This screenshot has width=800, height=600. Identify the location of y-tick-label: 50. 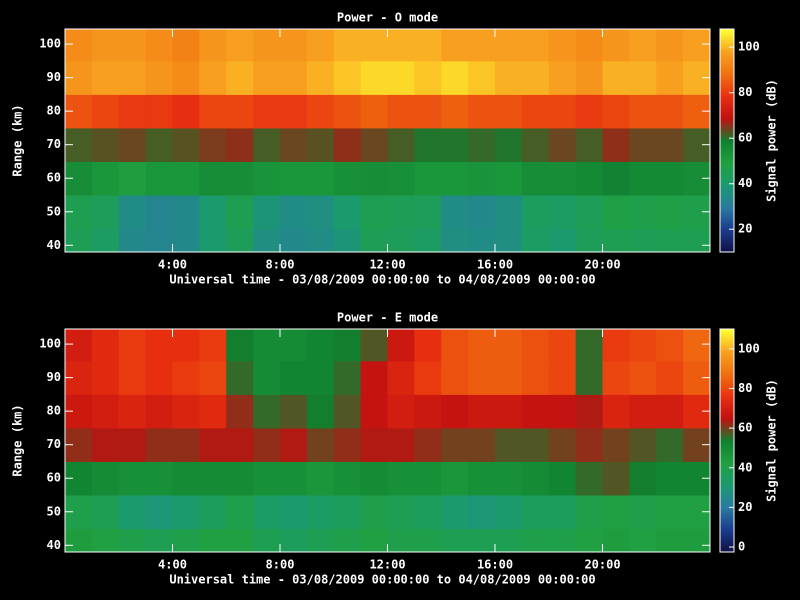
(54, 511).